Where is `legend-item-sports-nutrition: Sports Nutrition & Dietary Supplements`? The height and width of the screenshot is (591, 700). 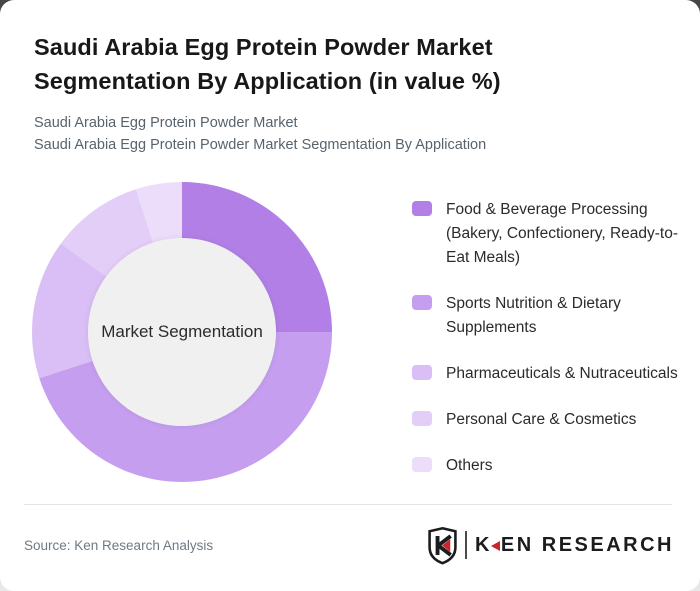
legend-item-sports-nutrition: Sports Nutrition & Dietary Supplements is located at coordinates (548, 316).